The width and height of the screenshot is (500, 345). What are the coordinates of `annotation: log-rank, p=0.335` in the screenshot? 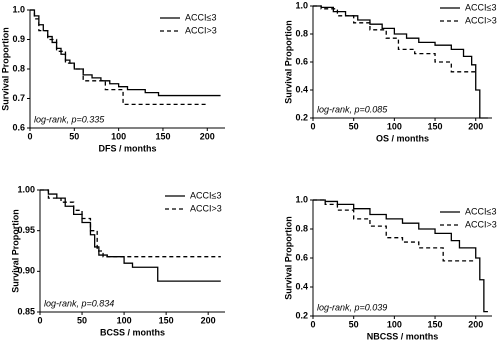 It's located at (69, 119).